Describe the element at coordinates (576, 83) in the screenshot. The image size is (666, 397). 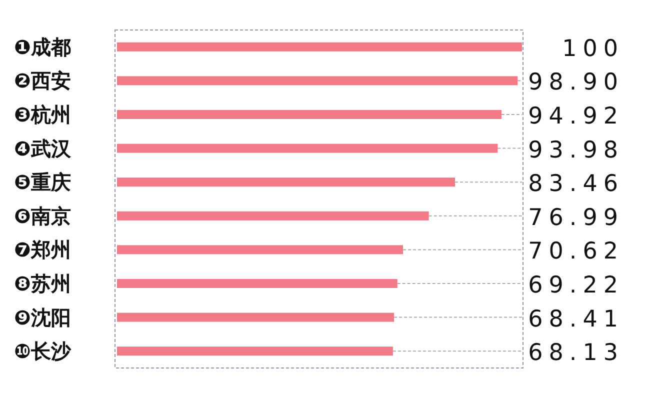
I see `data-label: 98.90` at that location.